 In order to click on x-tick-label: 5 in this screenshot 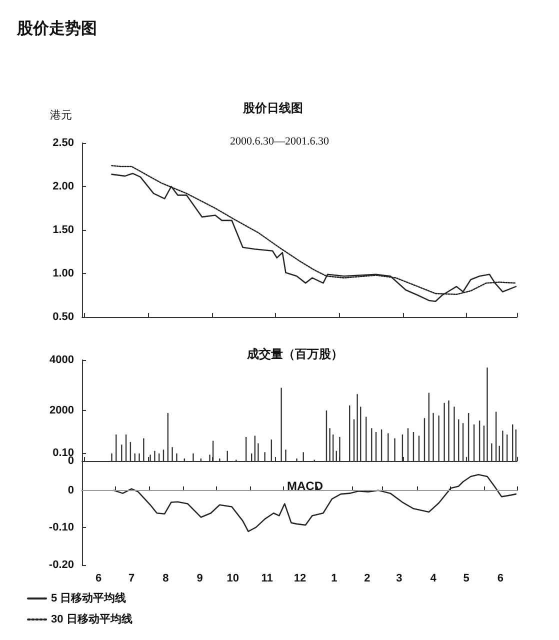, I will do `click(466, 578)`.